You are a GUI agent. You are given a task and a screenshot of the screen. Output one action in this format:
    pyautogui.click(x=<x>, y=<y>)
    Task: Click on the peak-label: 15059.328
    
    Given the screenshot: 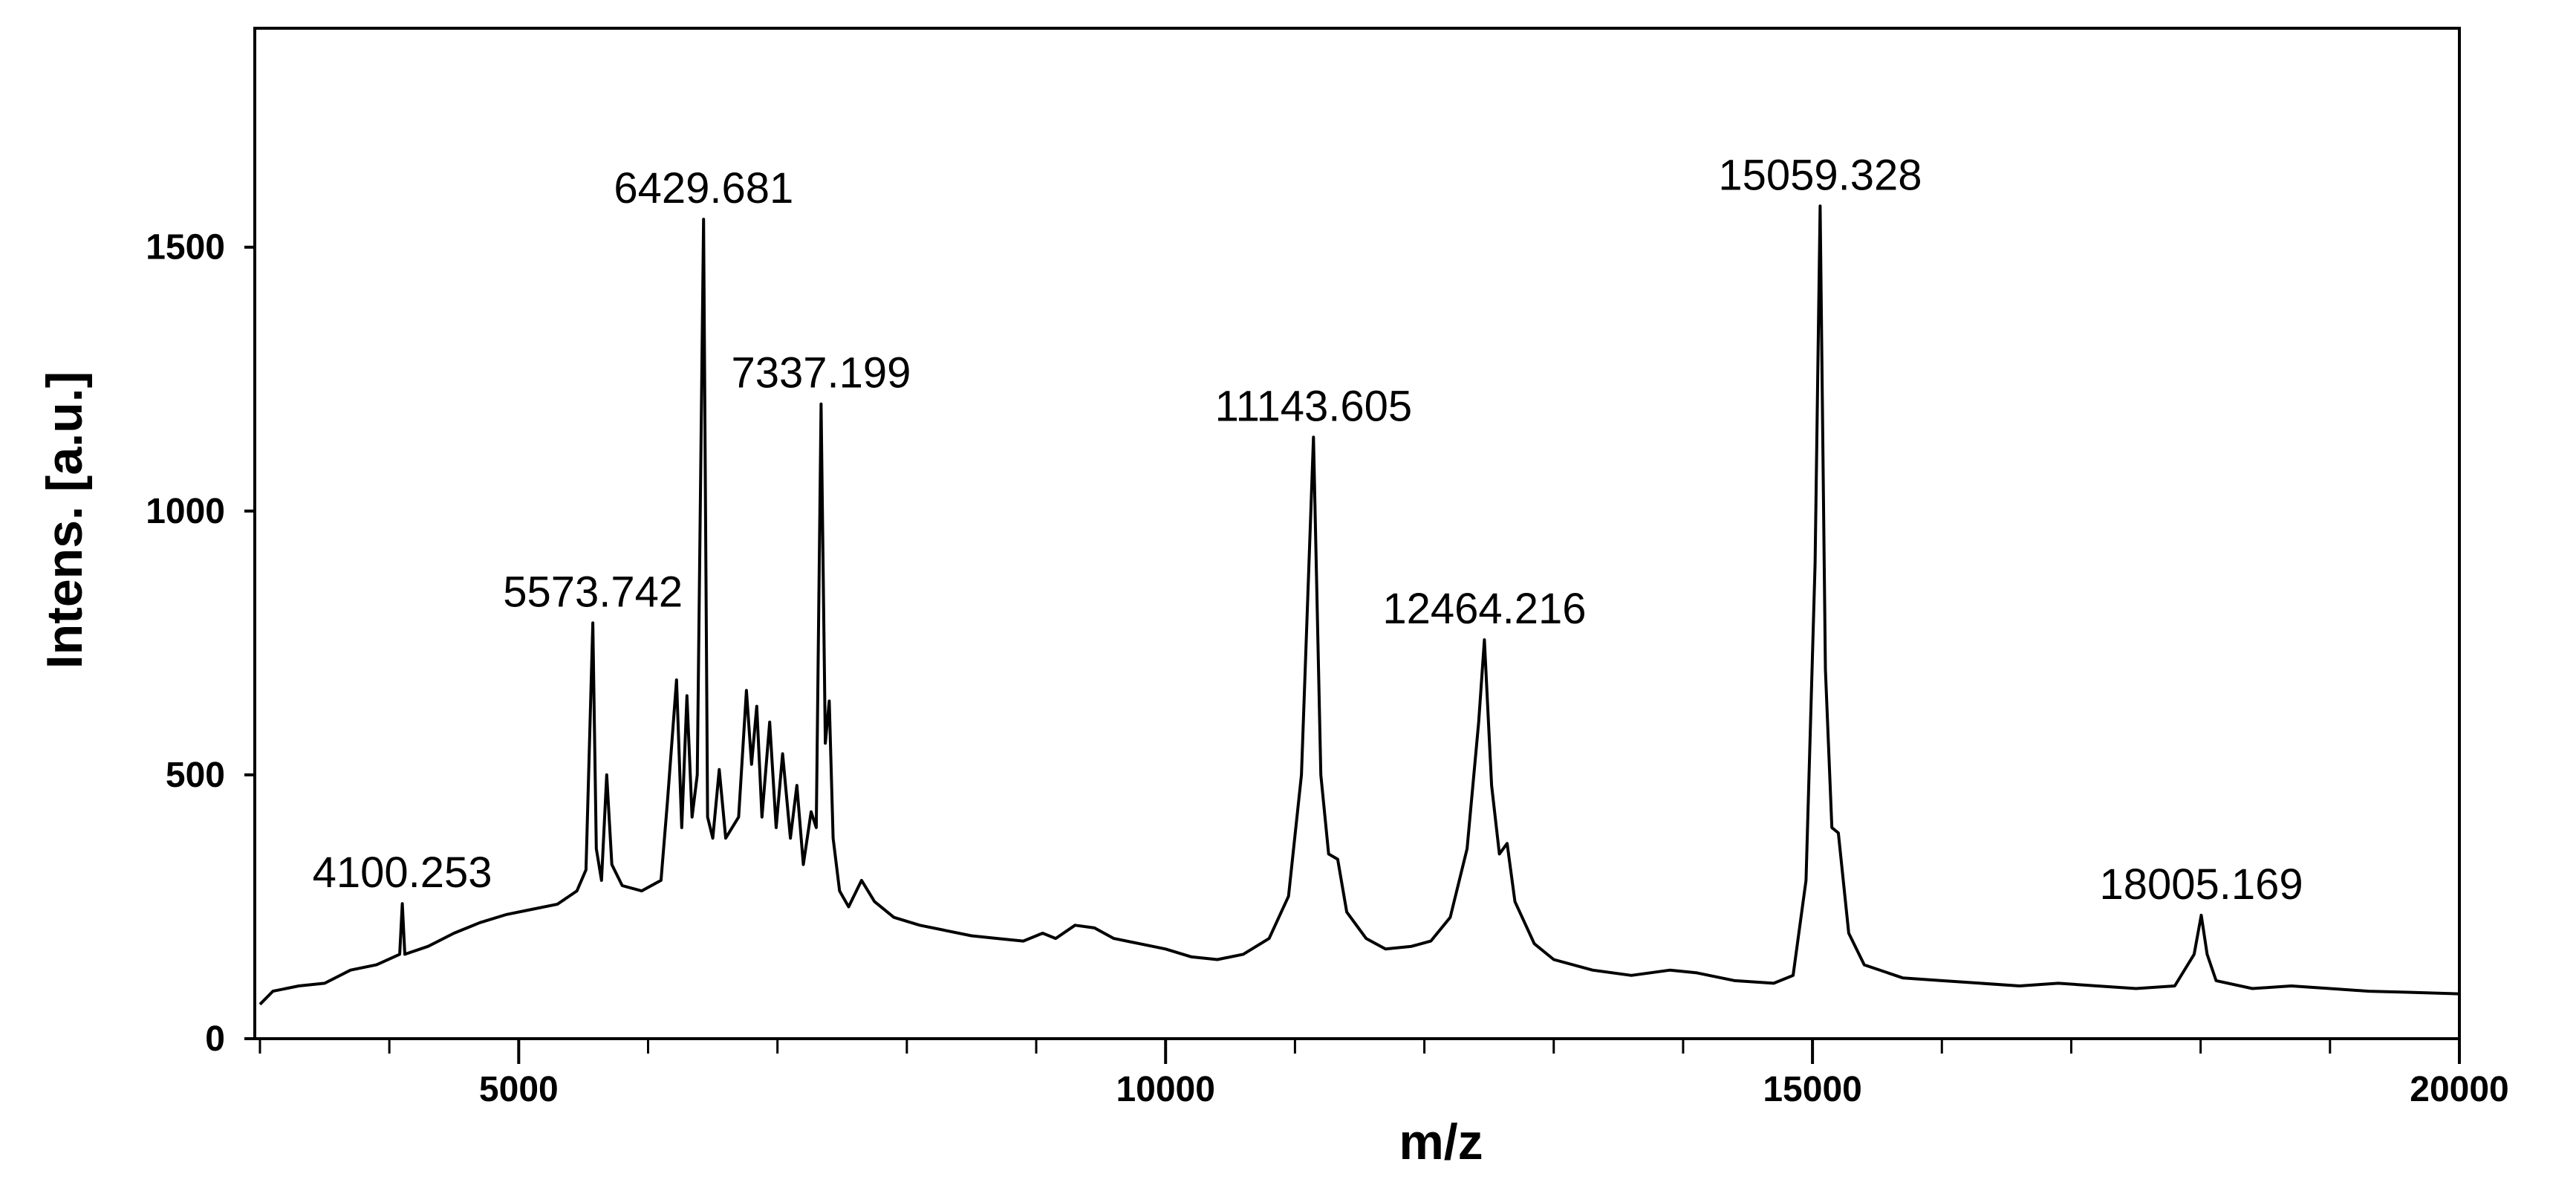 What is the action you would take?
    pyautogui.click(x=1820, y=175)
    